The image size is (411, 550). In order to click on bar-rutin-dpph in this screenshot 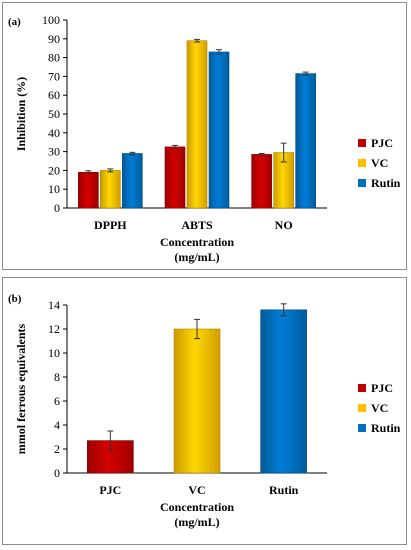, I will do `click(132, 181)`.